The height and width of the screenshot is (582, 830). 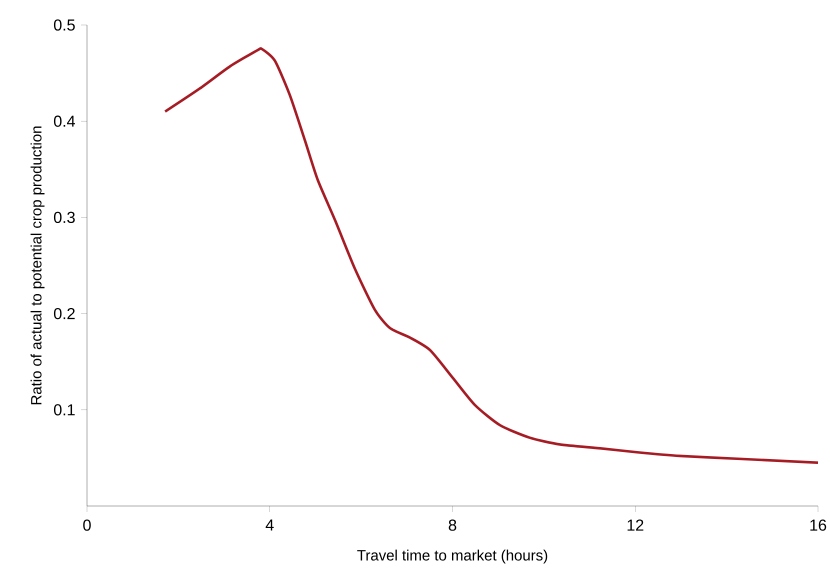 I want to click on y-tick-label: 0.3, so click(x=64, y=218).